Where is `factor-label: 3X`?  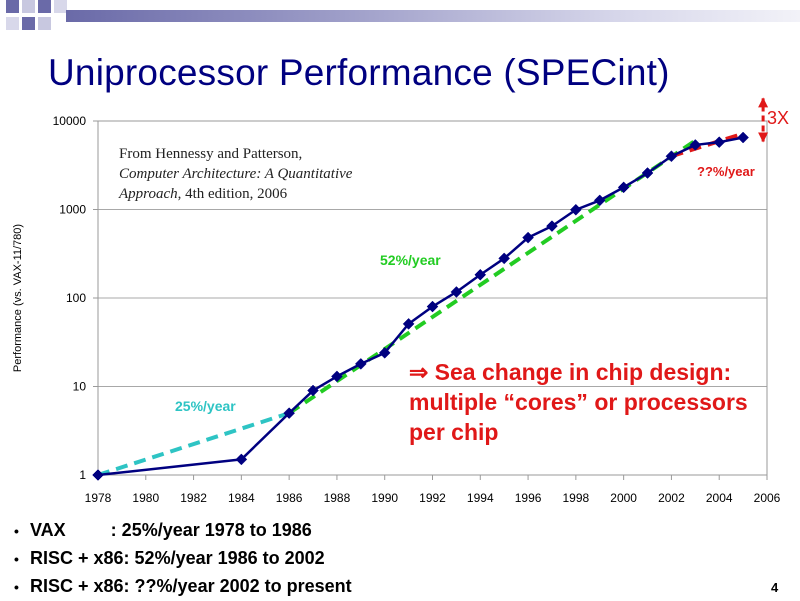 factor-label: 3X is located at coordinates (778, 118).